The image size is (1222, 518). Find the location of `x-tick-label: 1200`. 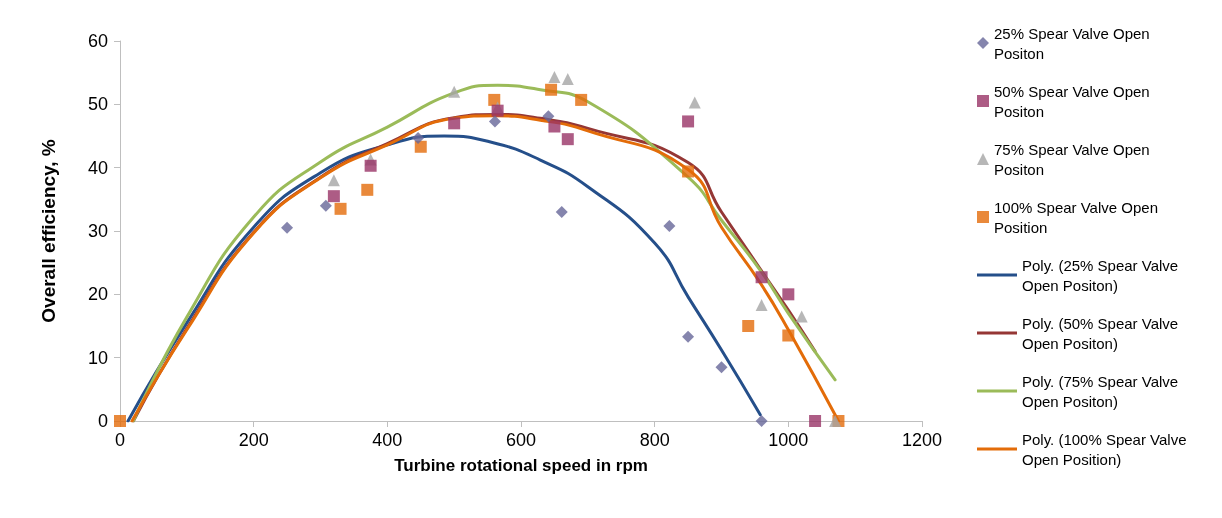

x-tick-label: 1200 is located at coordinates (922, 440).